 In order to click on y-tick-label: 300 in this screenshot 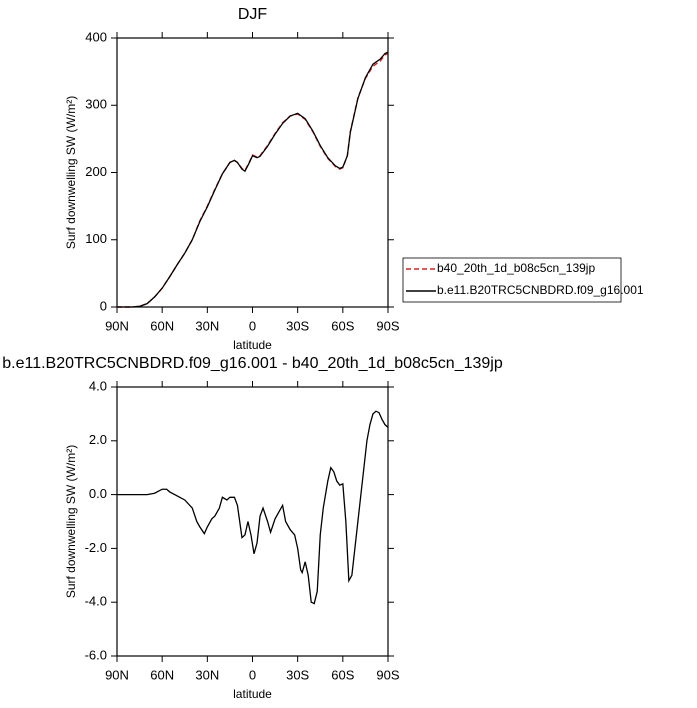, I will do `click(96, 104)`.